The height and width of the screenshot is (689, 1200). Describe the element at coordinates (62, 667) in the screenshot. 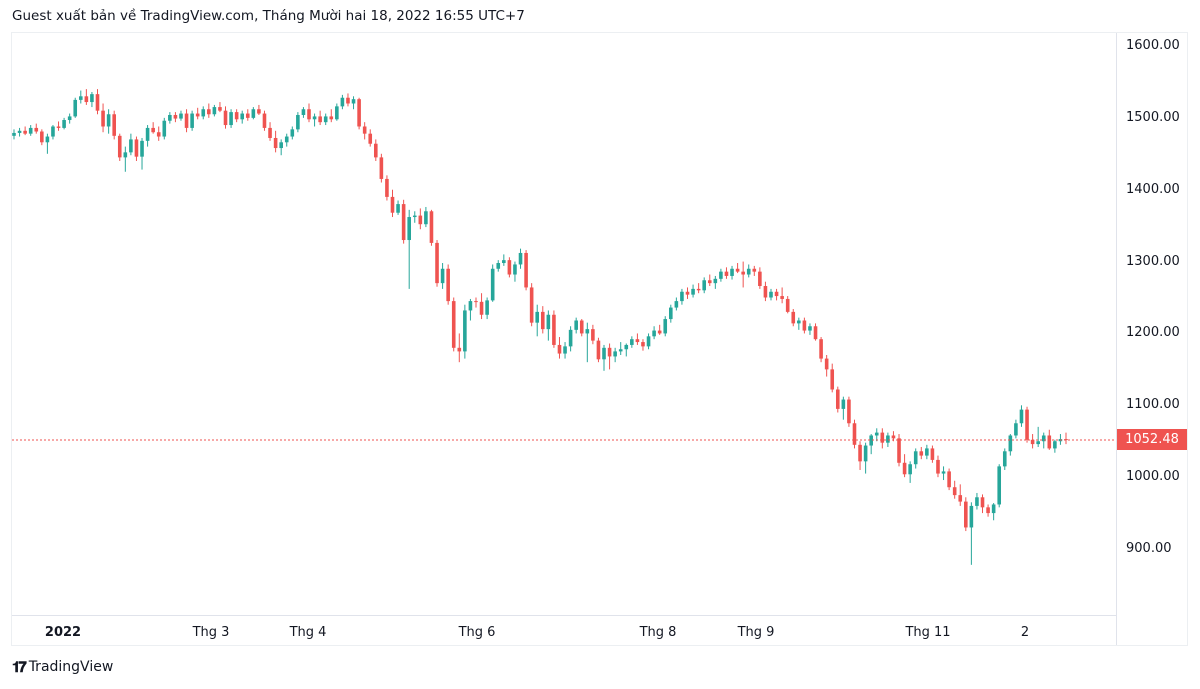

I see `tradingview-logo: 𝟏𝟕 TradingView` at that location.